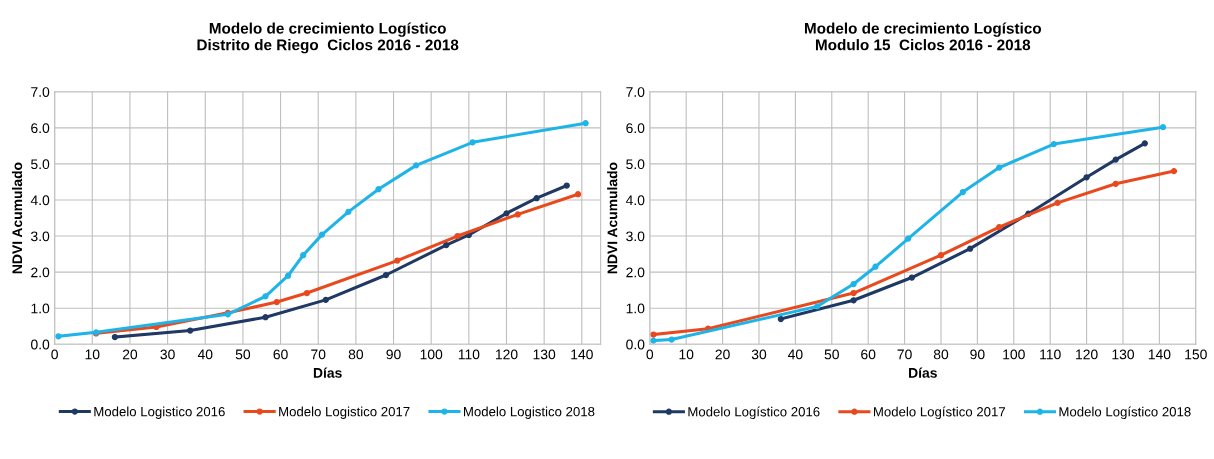 The height and width of the screenshot is (459, 1214). What do you see at coordinates (529, 412) in the screenshot?
I see `legend-label: Modelo Logistico 2018` at bounding box center [529, 412].